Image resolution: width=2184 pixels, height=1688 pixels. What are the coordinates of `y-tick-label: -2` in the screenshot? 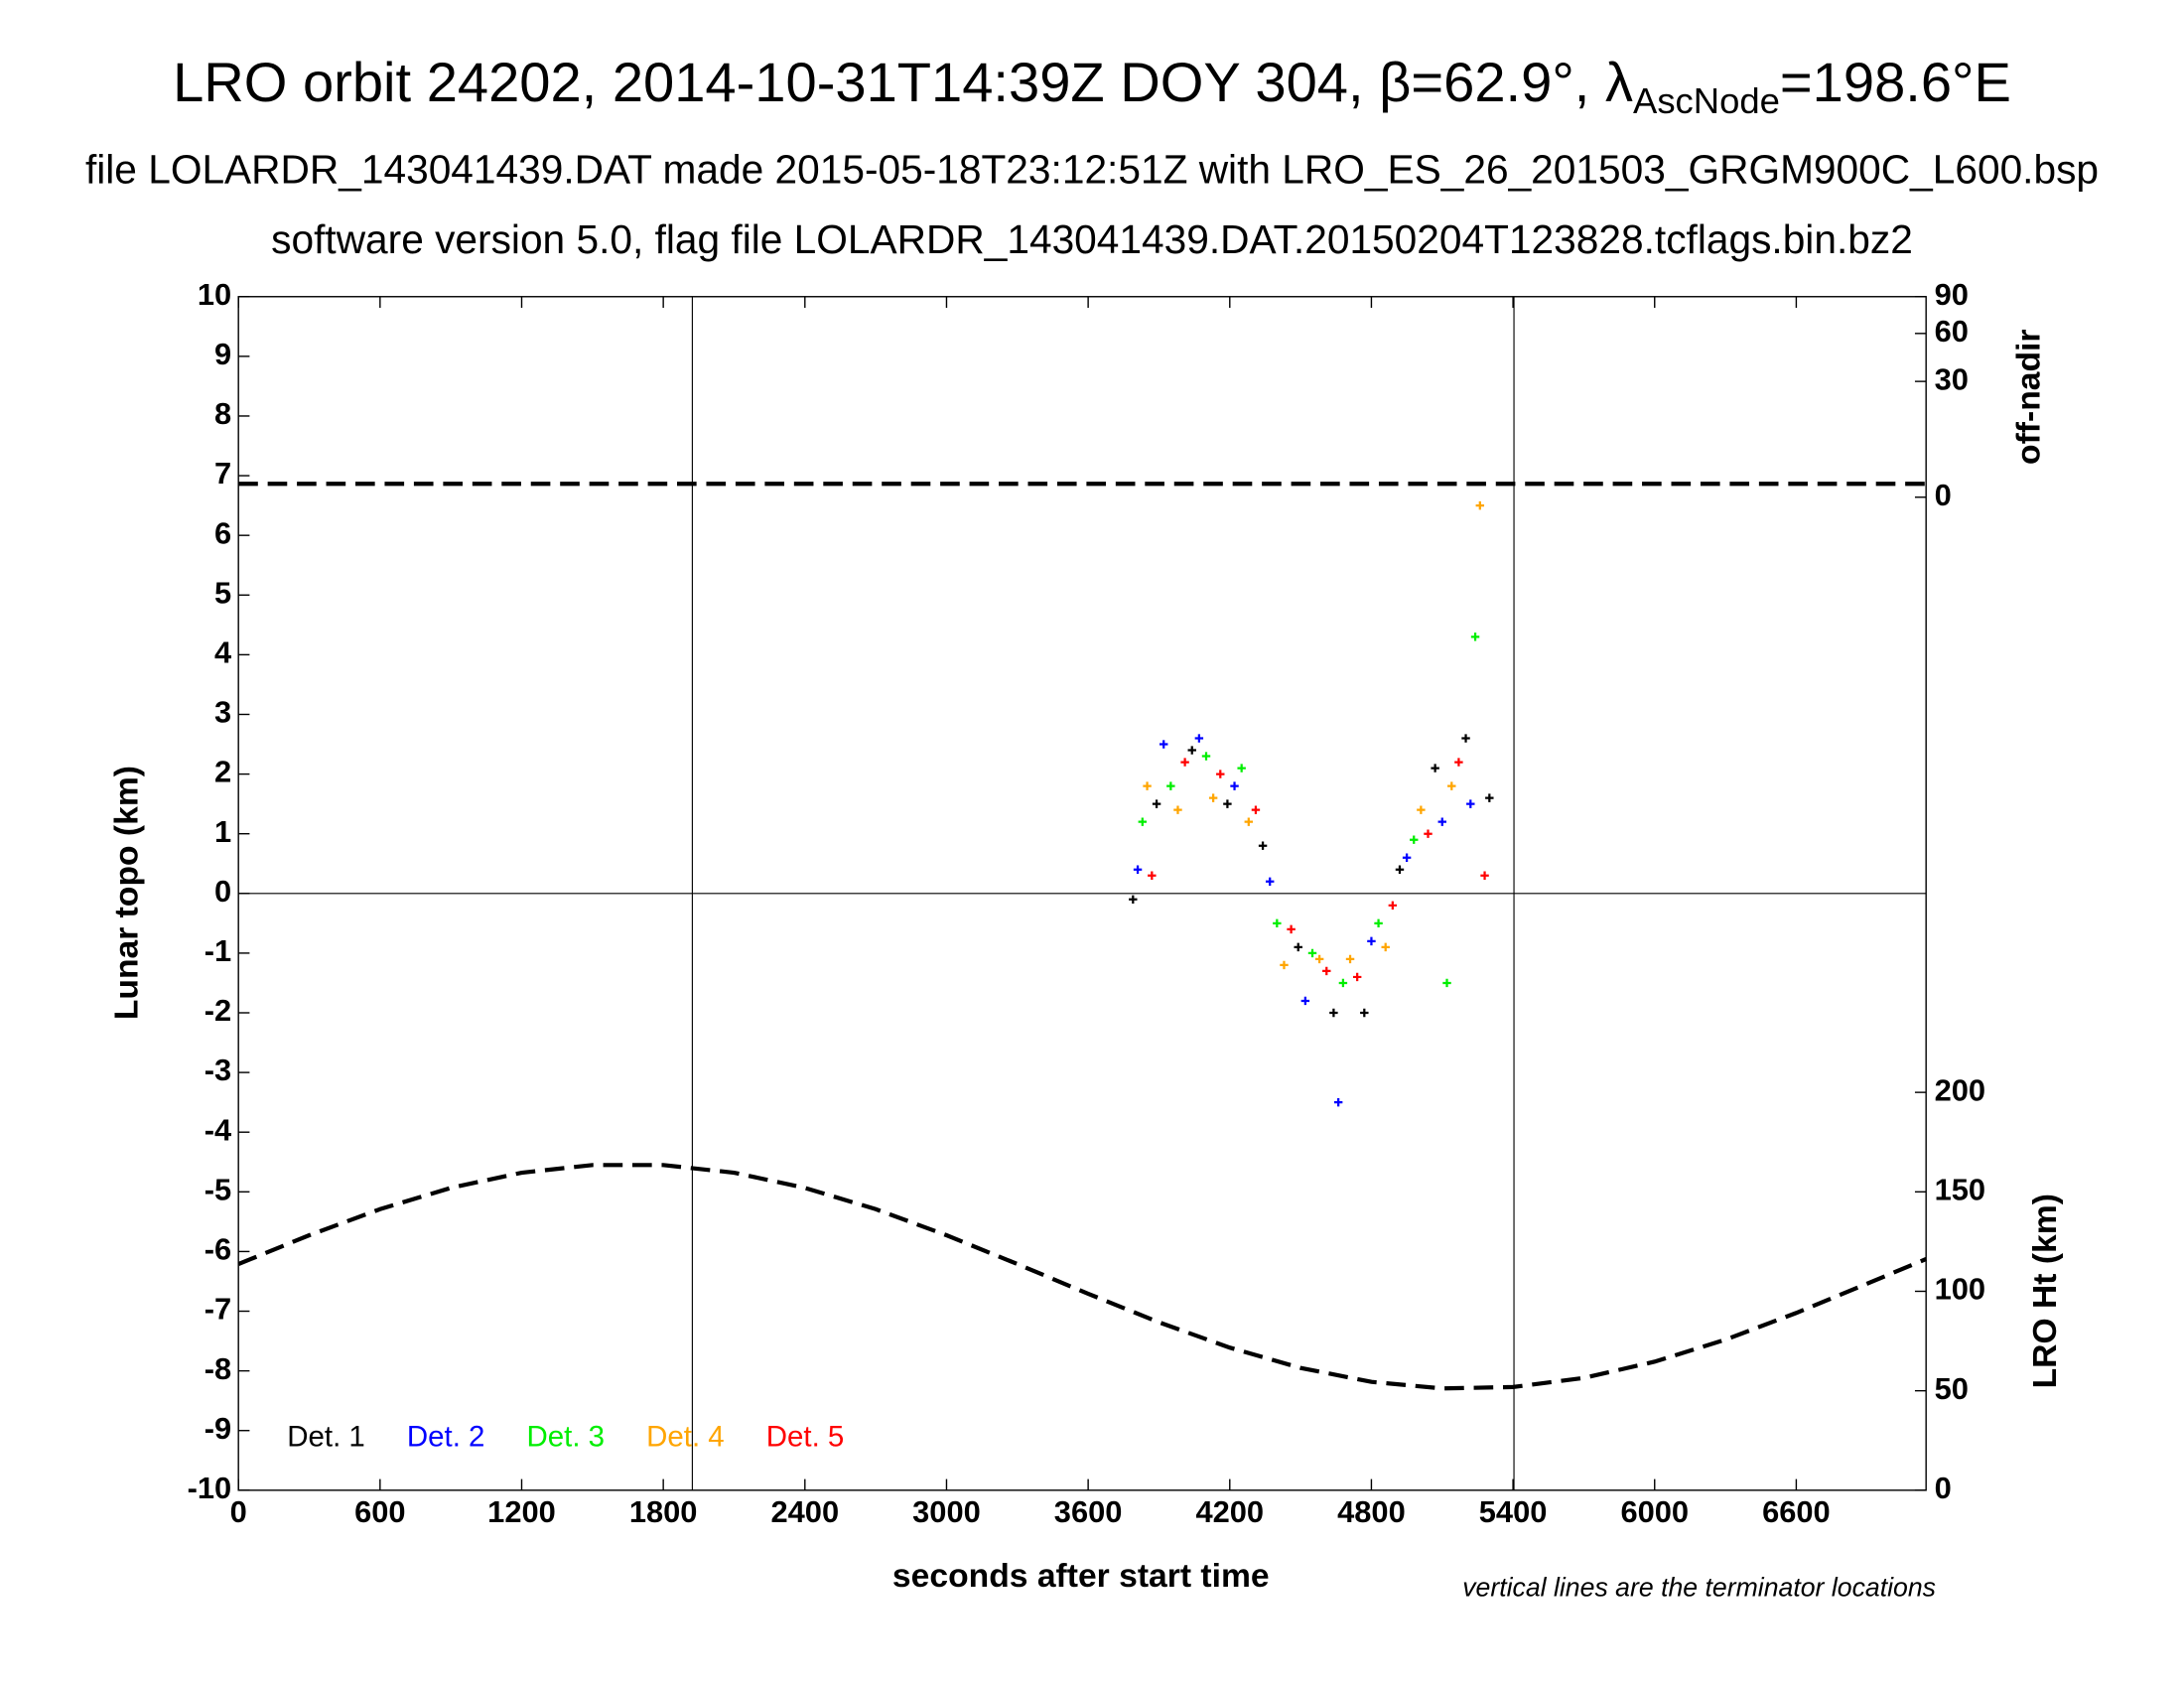 It's located at (218, 1010).